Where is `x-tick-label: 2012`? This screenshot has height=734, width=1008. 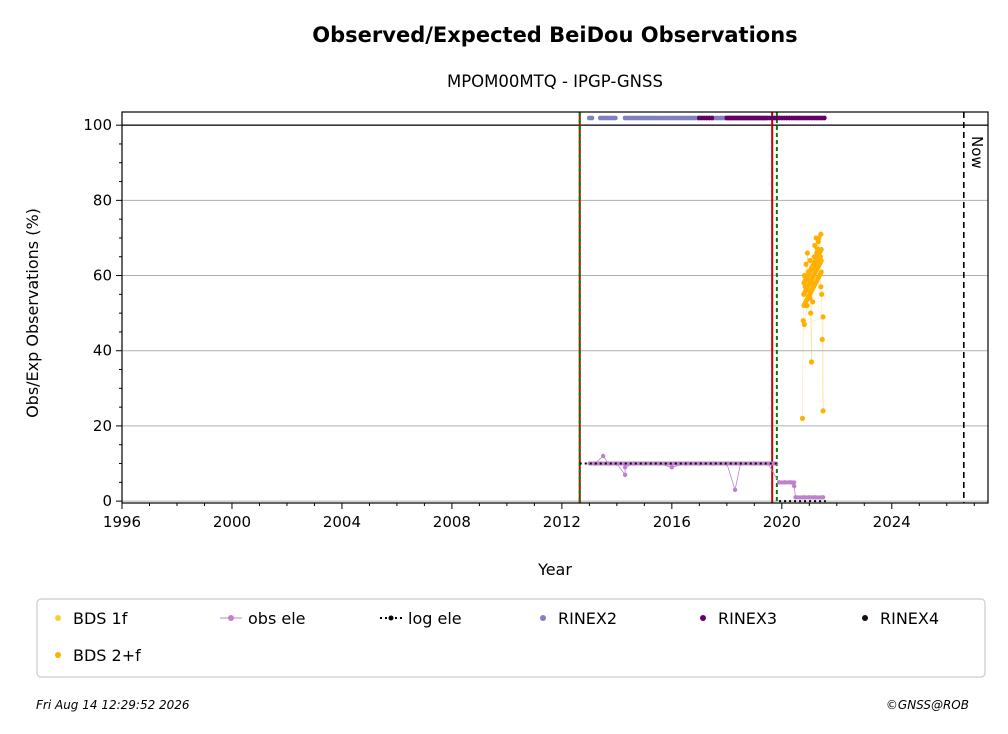
x-tick-label: 2012 is located at coordinates (562, 522).